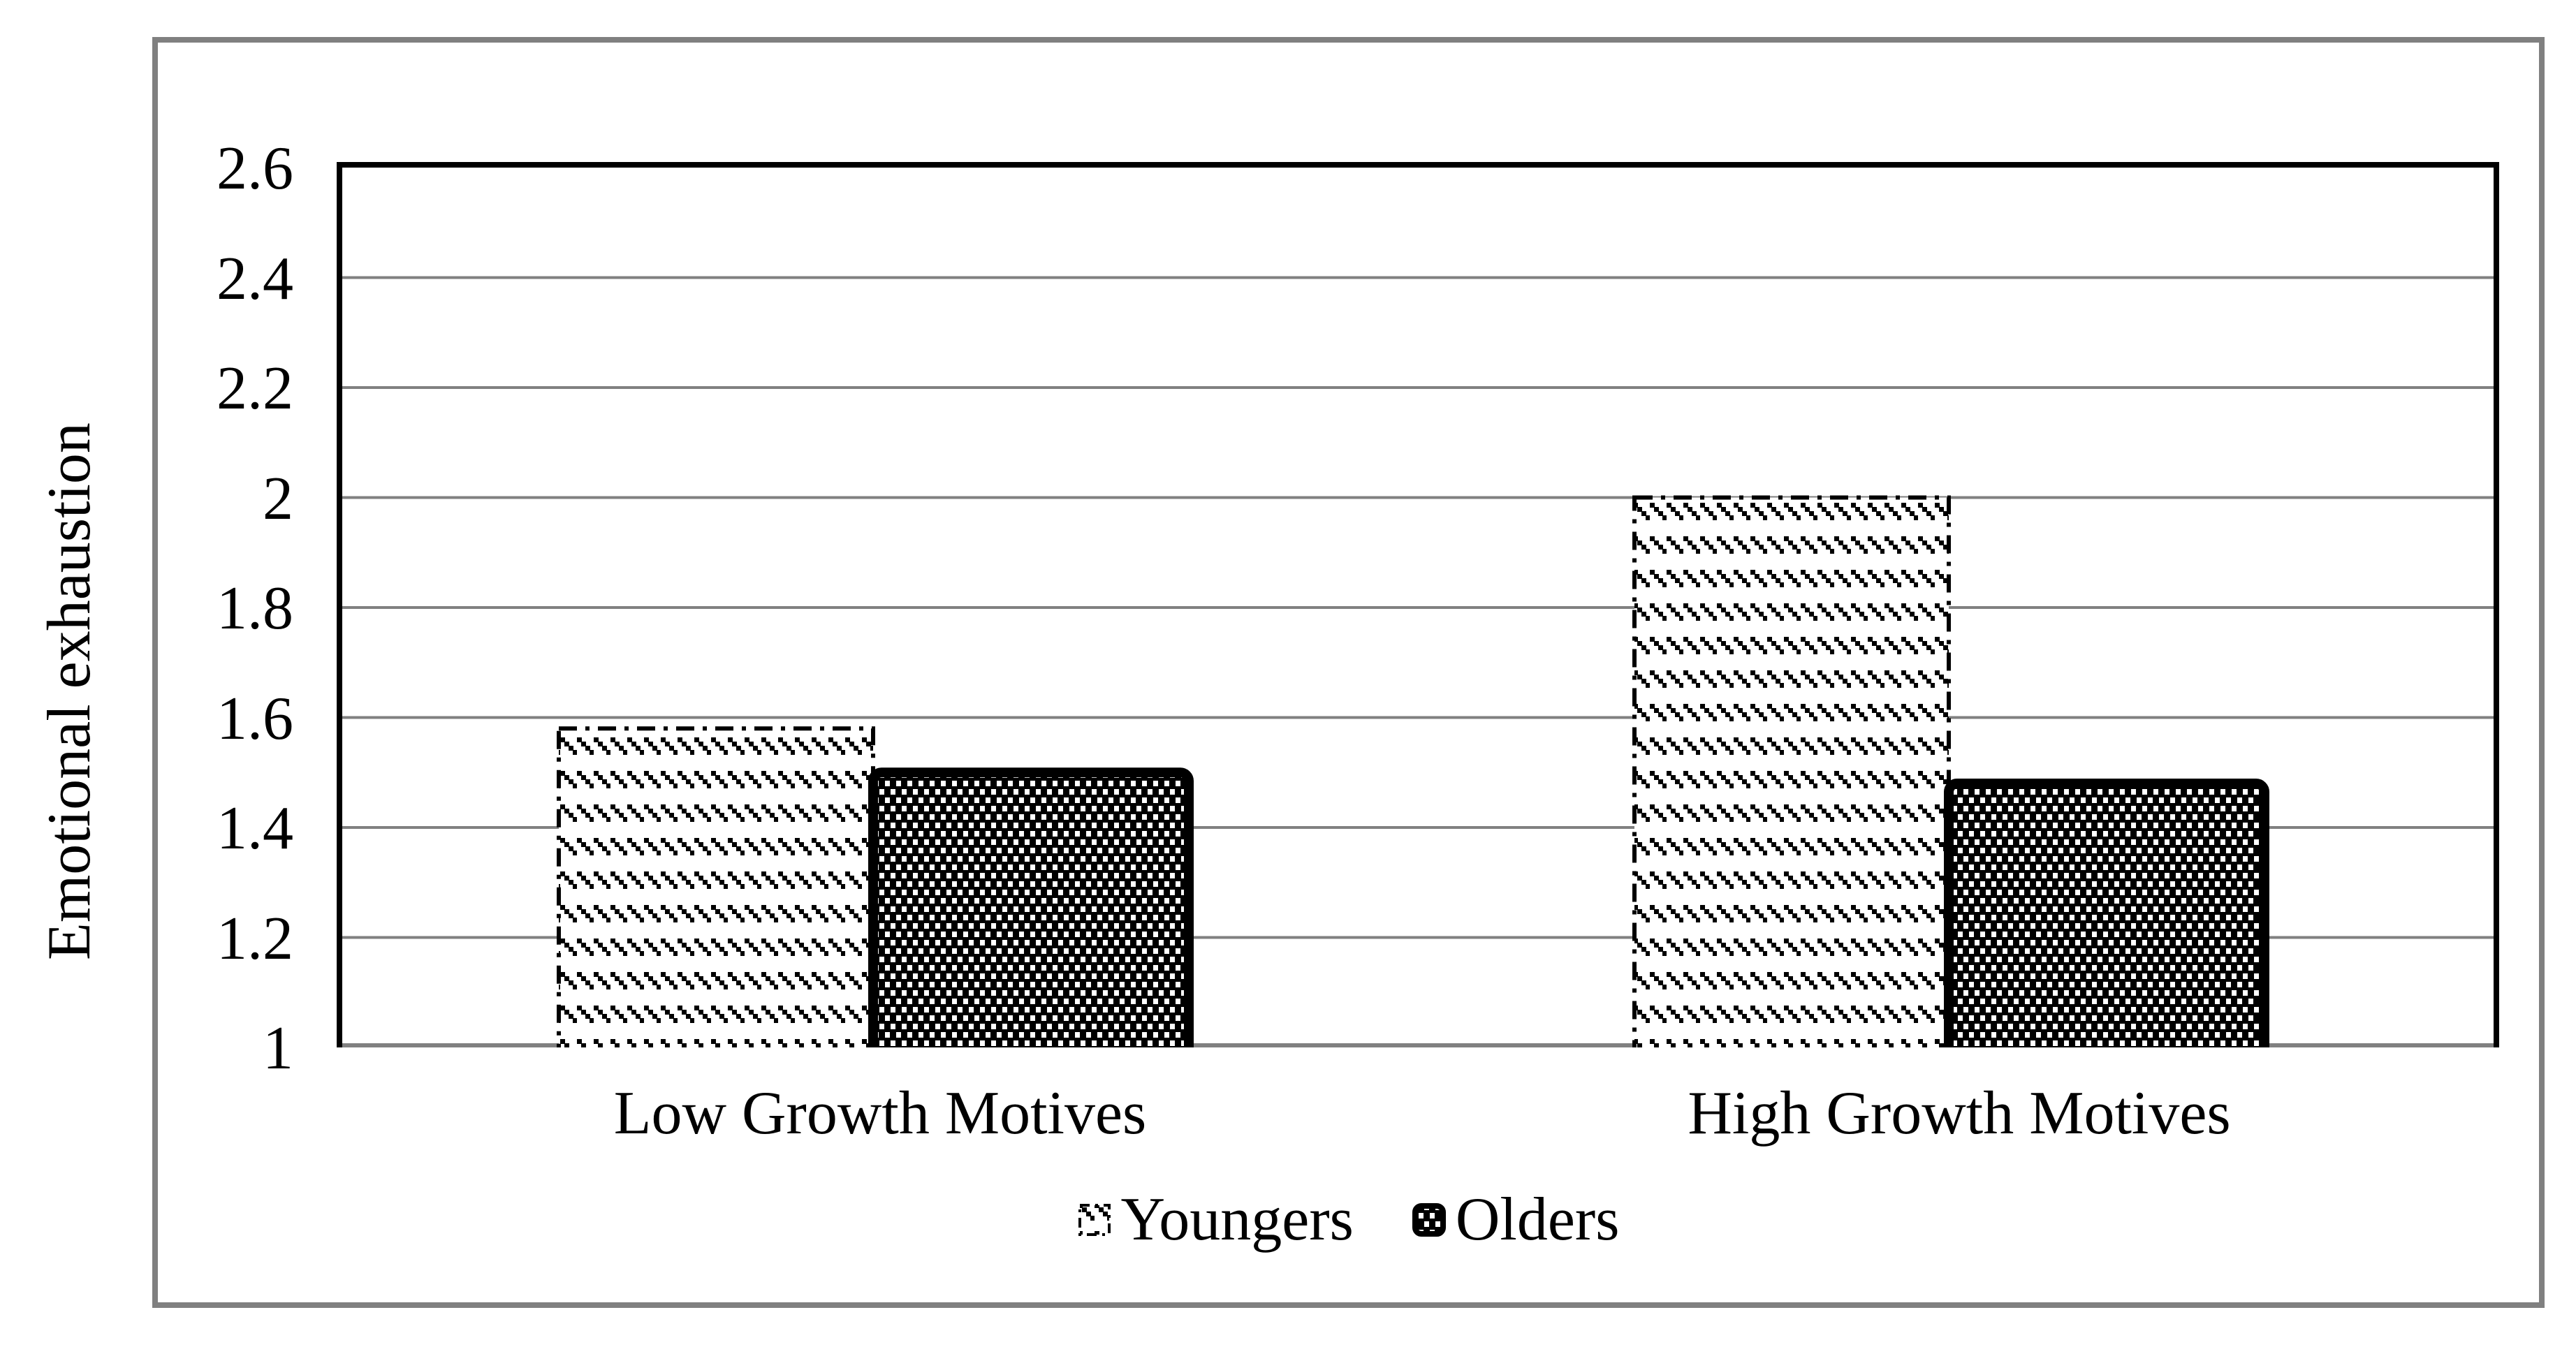 This screenshot has width=2576, height=1347. I want to click on legend: Youngers Olders, so click(1348, 1220).